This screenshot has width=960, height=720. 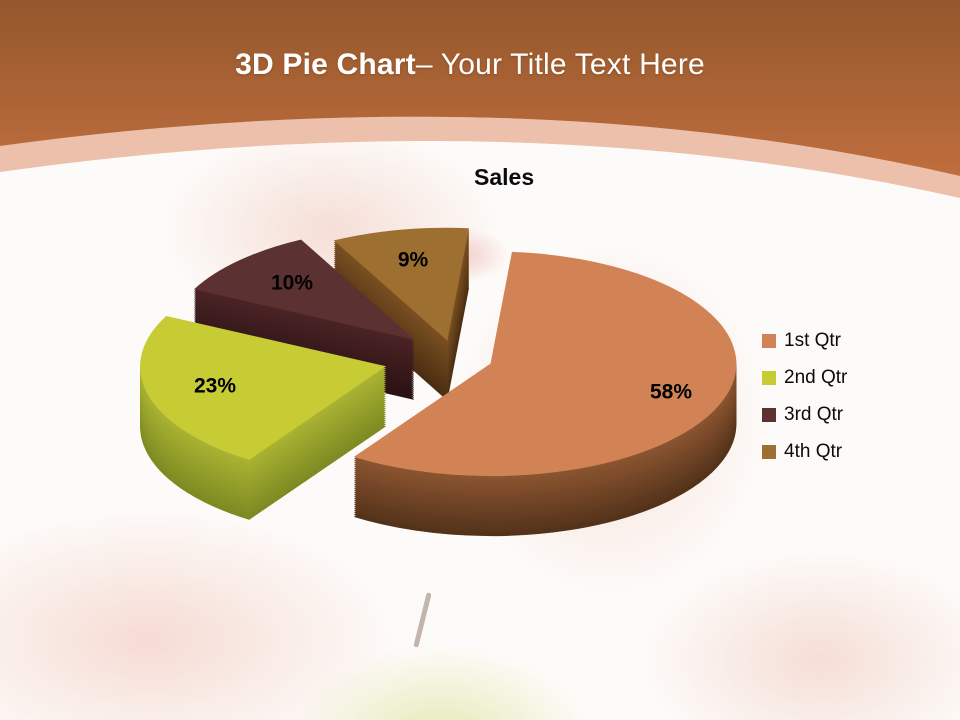 What do you see at coordinates (769, 341) in the screenshot?
I see `legend-swatch-1st-qtr` at bounding box center [769, 341].